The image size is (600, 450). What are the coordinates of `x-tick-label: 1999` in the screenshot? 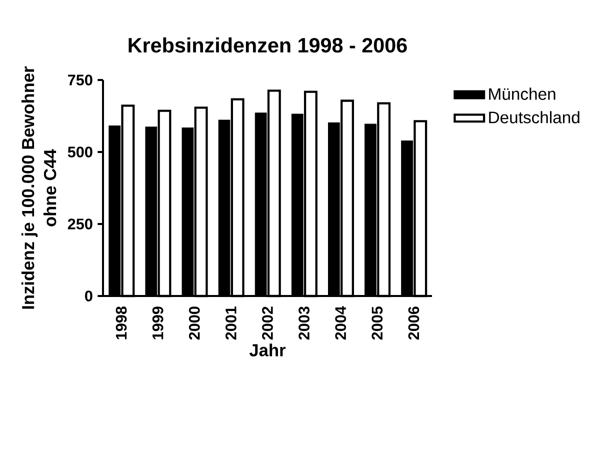 It's located at (158, 323).